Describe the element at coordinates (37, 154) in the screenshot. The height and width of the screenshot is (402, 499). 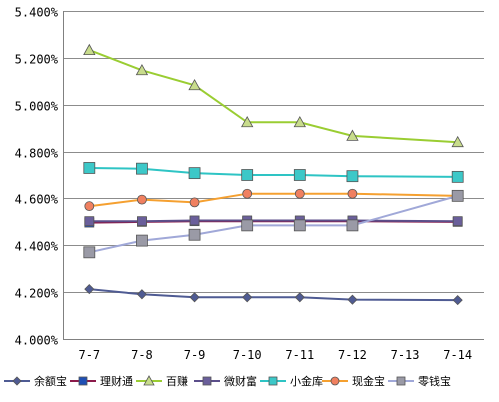
I see `y-tick-label: 4.800%` at that location.